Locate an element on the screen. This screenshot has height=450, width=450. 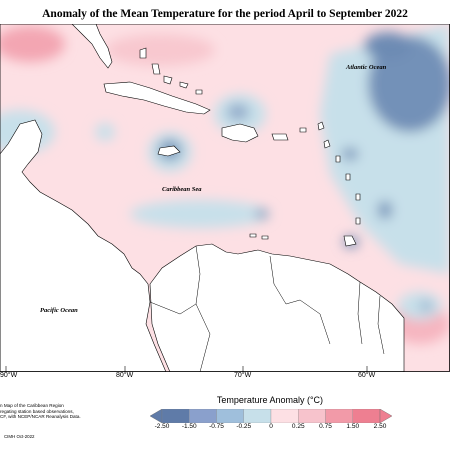
legend-tick: -0.75 is located at coordinates (216, 426).